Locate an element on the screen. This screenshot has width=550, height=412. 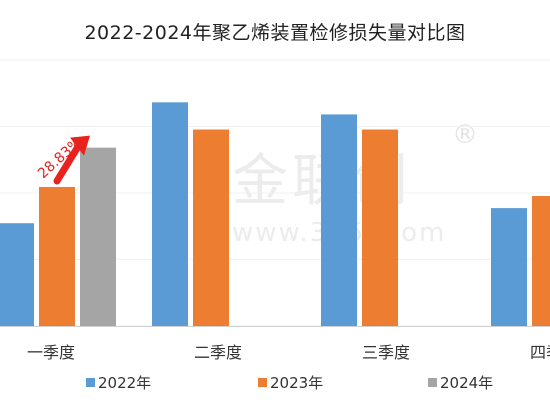
legend-label: 2024年 is located at coordinates (467, 383).